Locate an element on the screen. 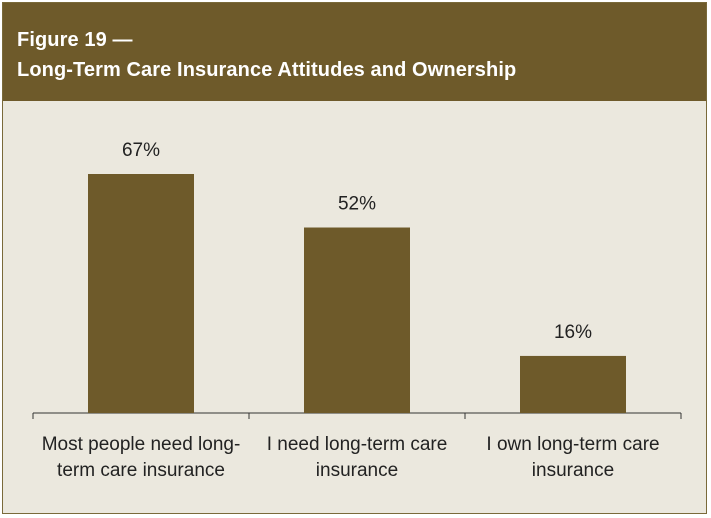  bar-value-label: 67% is located at coordinates (141, 150).